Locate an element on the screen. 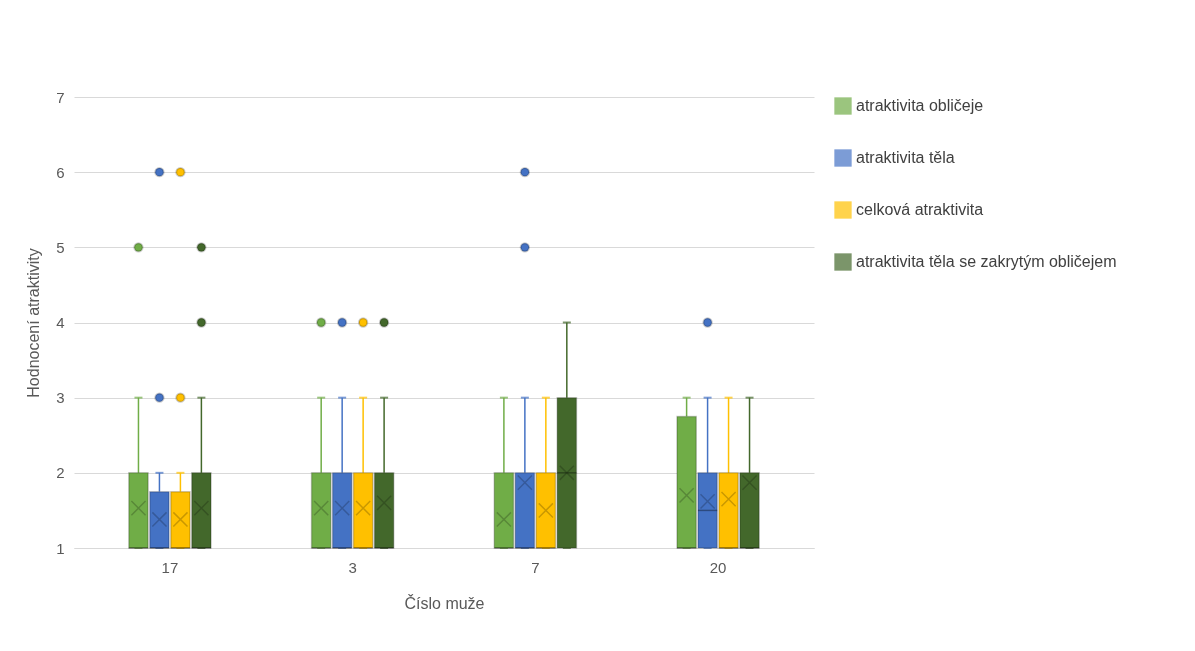  y-tick-label: 7 is located at coordinates (60, 97).